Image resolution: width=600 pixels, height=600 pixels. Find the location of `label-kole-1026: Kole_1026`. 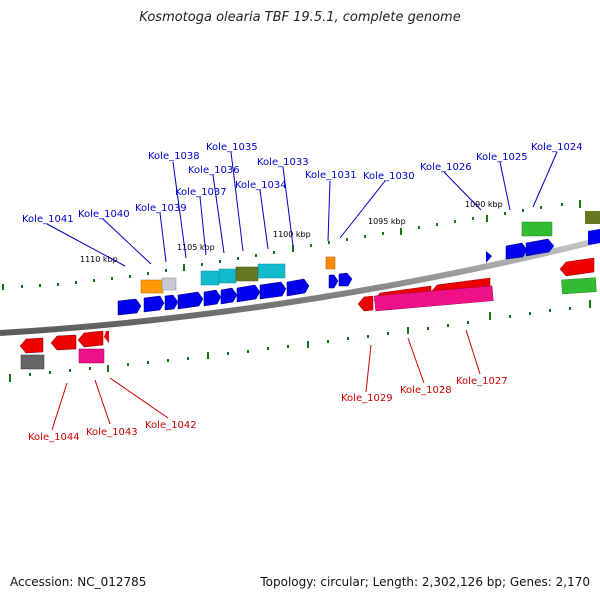

label-kole-1026: Kole_1026 is located at coordinates (446, 167).